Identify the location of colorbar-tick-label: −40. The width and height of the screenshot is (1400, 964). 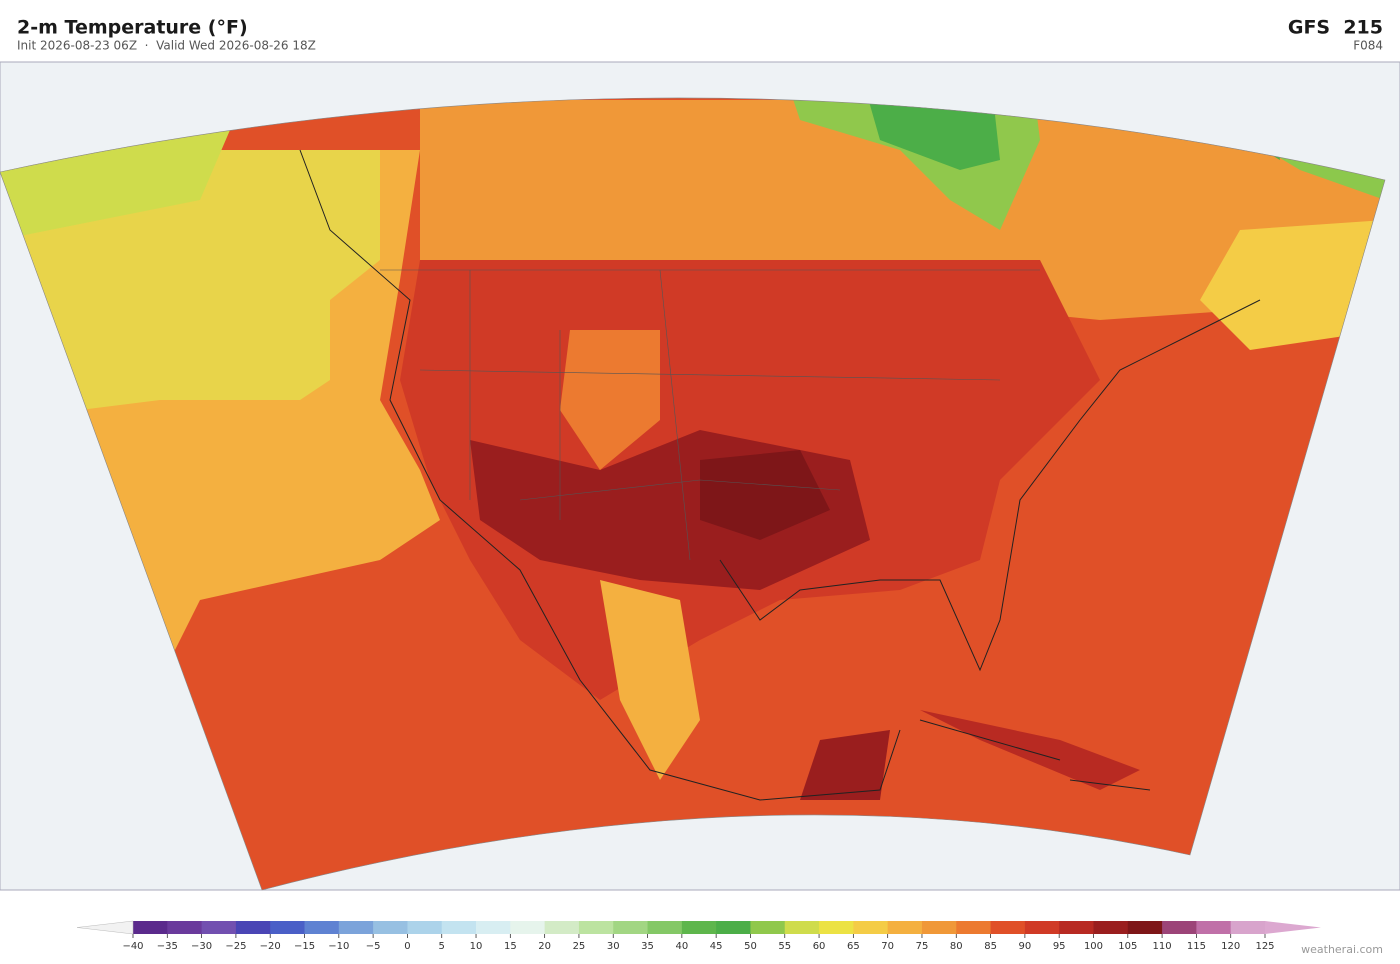
(132, 946).